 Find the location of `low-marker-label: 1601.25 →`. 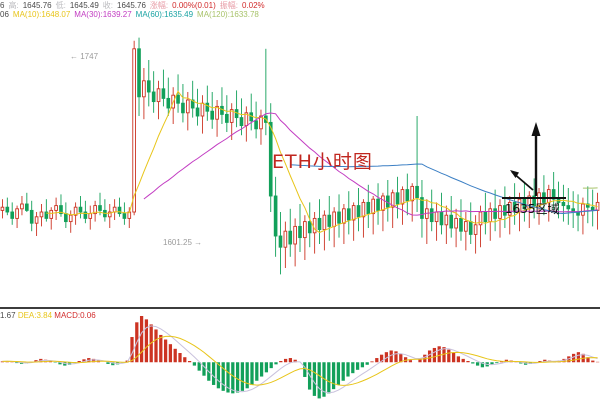

low-marker-label: 1601.25 → is located at coordinates (183, 242).